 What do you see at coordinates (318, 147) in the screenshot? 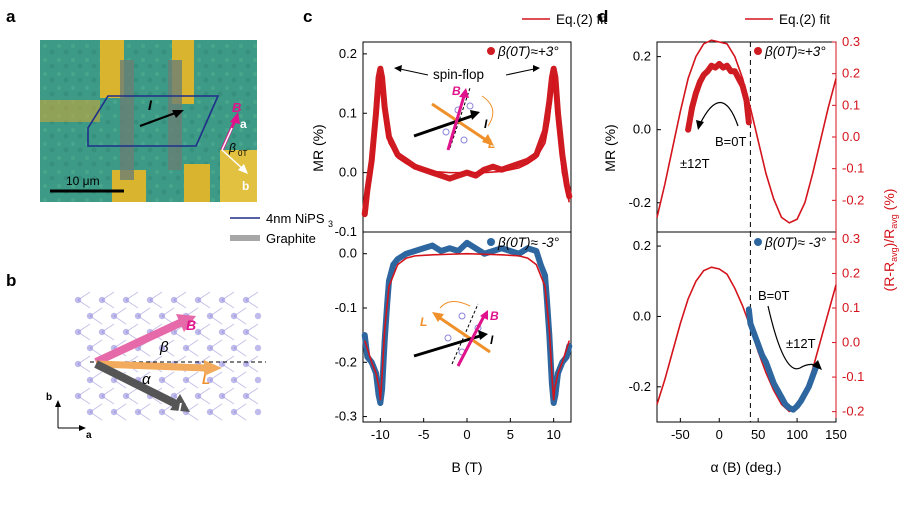
I see `c-ylabel: MR (%)` at bounding box center [318, 147].